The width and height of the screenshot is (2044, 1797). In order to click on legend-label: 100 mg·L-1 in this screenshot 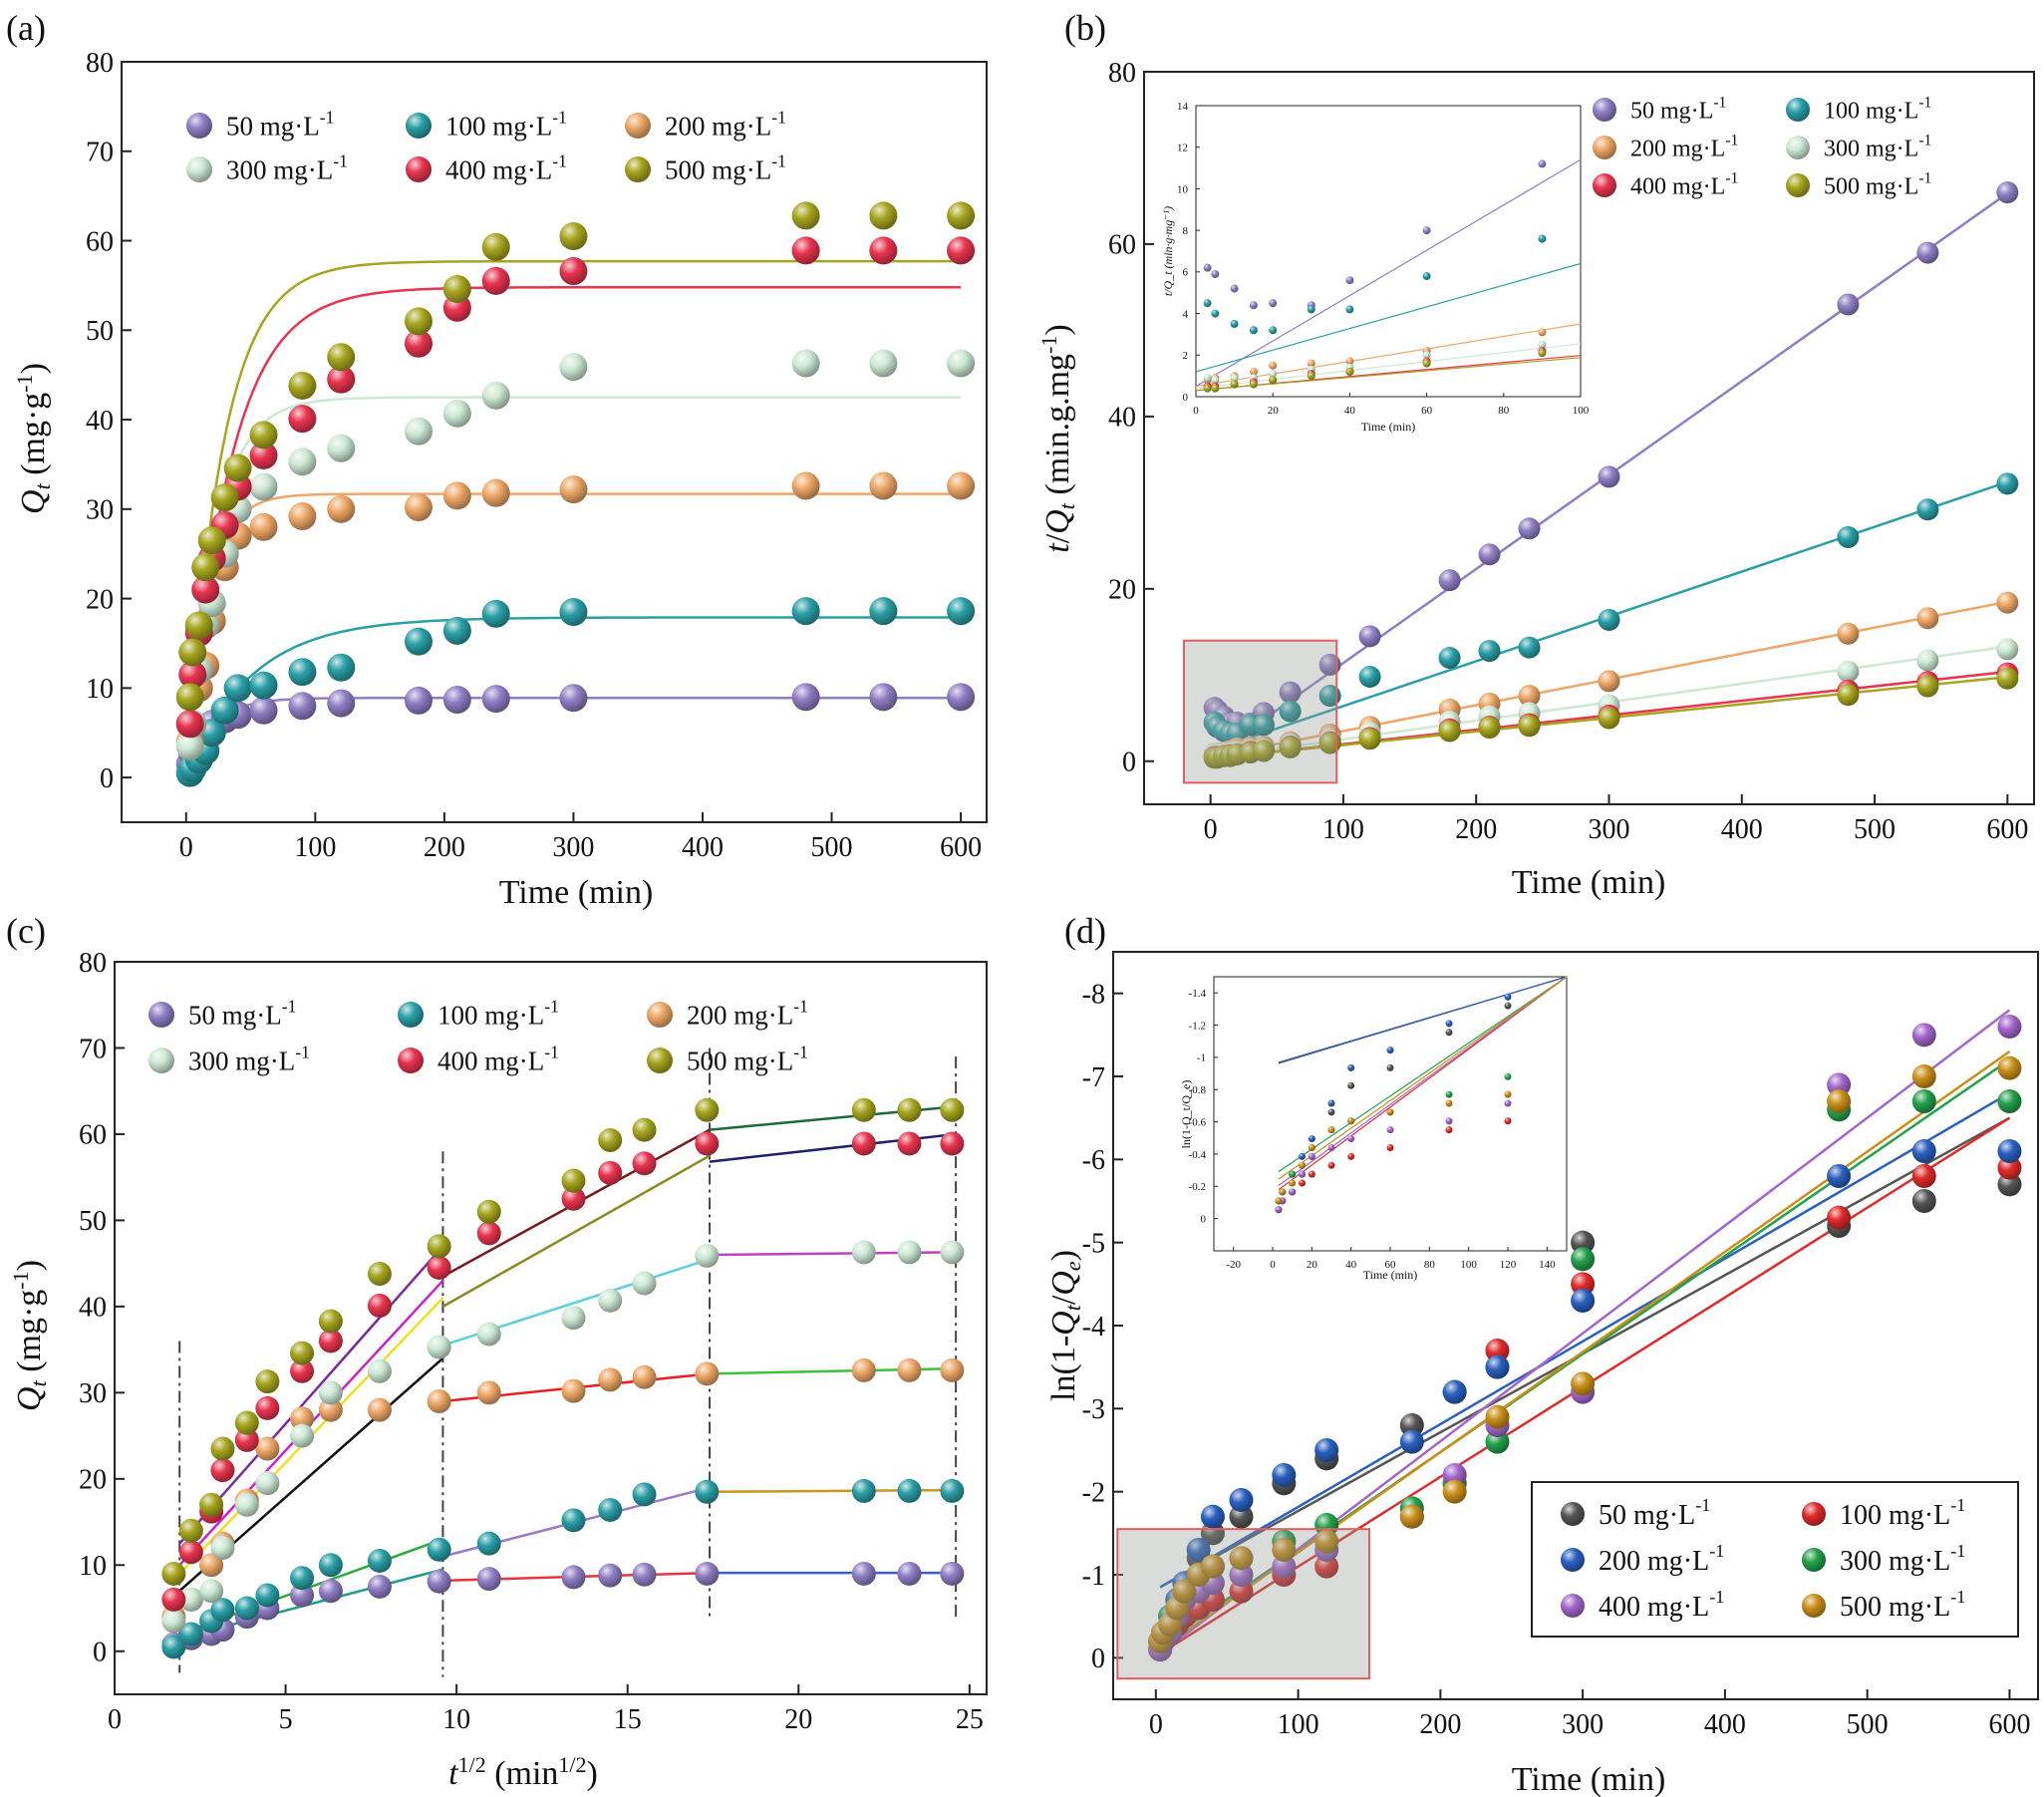, I will do `click(498, 1013)`.